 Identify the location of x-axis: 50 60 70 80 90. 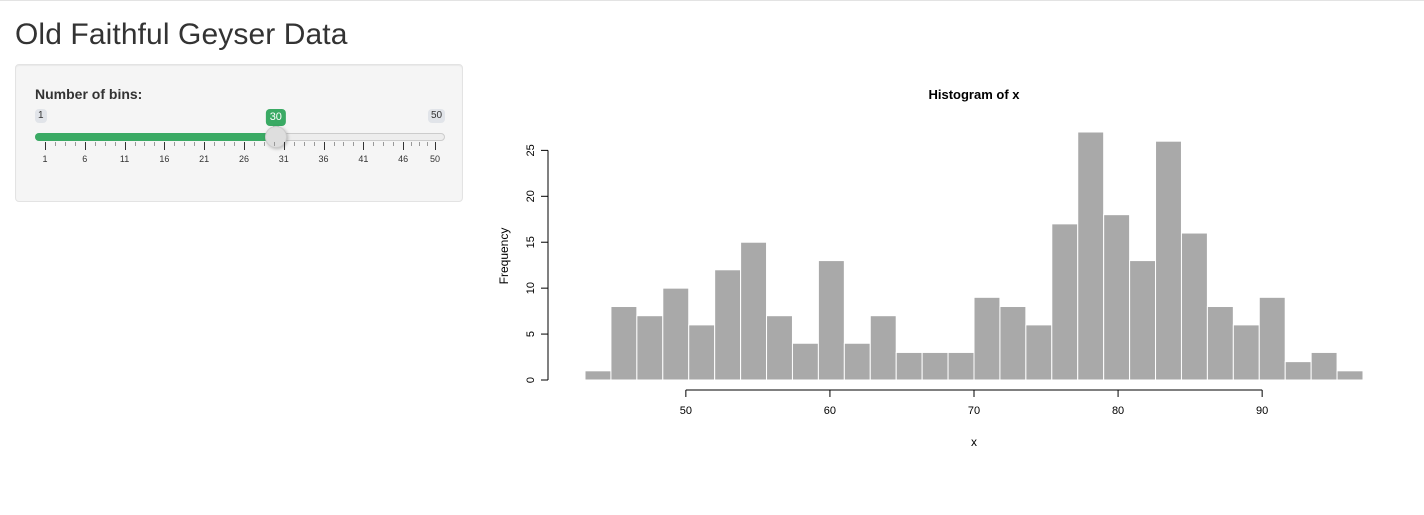
(974, 403).